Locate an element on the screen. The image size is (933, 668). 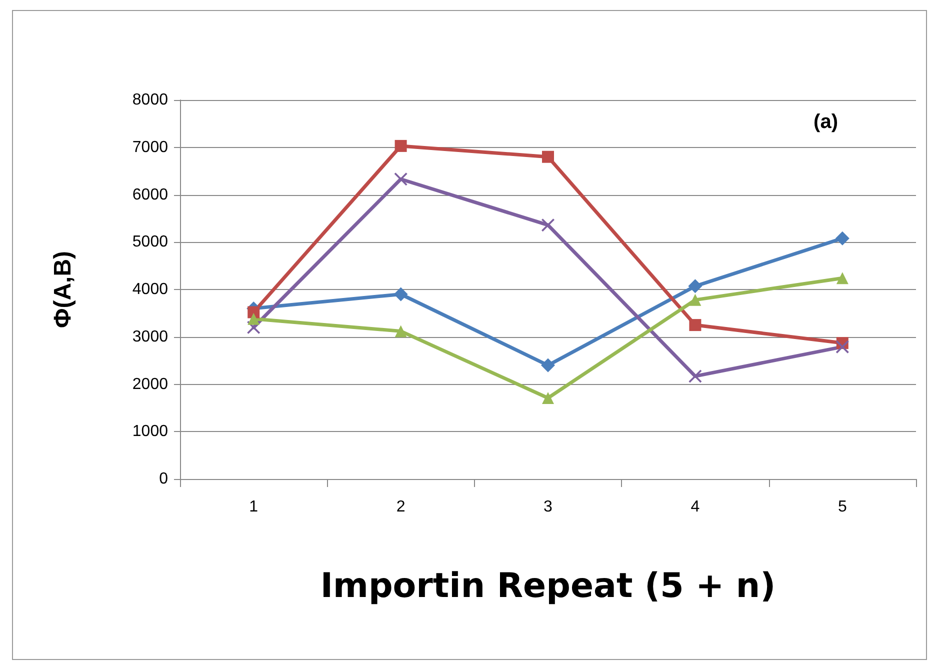
x-tick-label: 2 is located at coordinates (401, 507).